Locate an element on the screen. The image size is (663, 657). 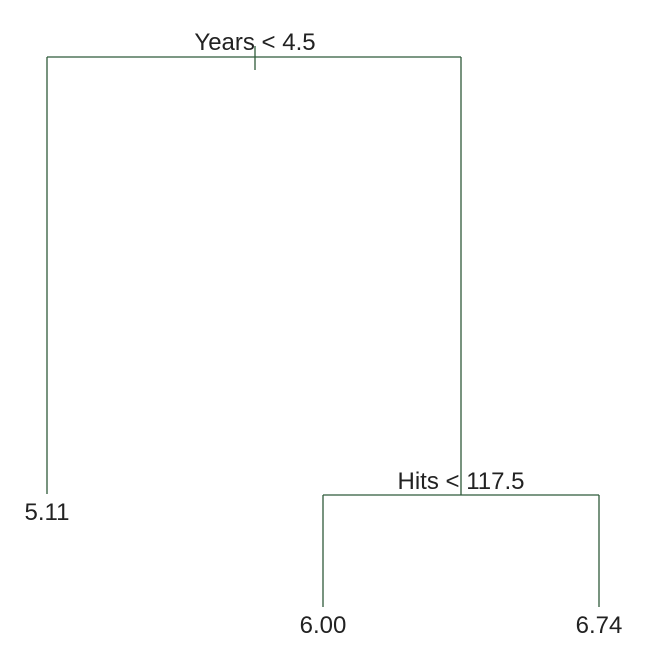
leaf-left-value: 5.11 is located at coordinates (47, 512).